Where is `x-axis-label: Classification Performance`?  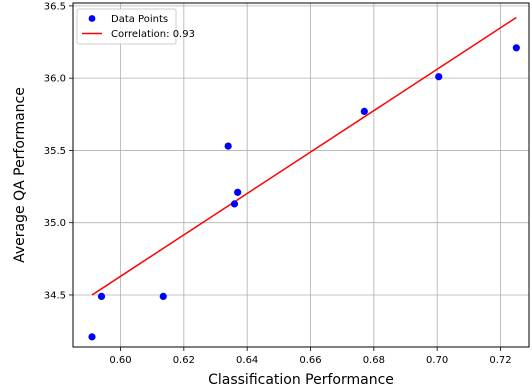
x-axis-label: Classification Performance is located at coordinates (301, 380).